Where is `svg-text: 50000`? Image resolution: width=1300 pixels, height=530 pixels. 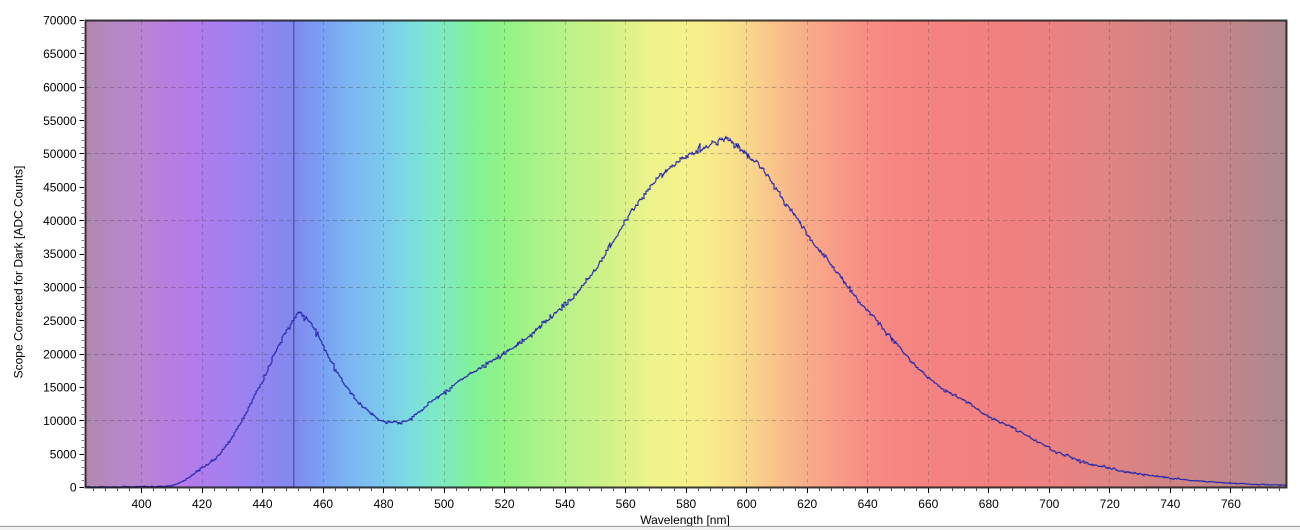 svg-text: 50000 is located at coordinates (60, 154).